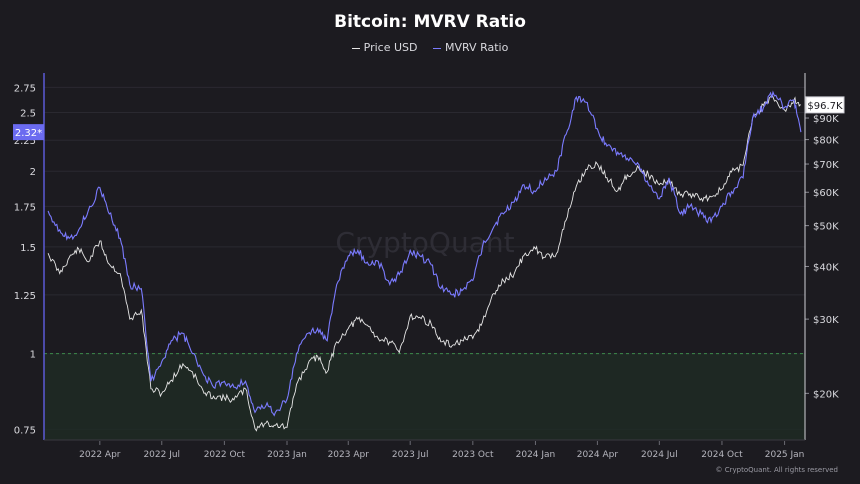 Image resolution: width=860 pixels, height=484 pixels. I want to click on y-right-tick-label: $80K, so click(826, 141).